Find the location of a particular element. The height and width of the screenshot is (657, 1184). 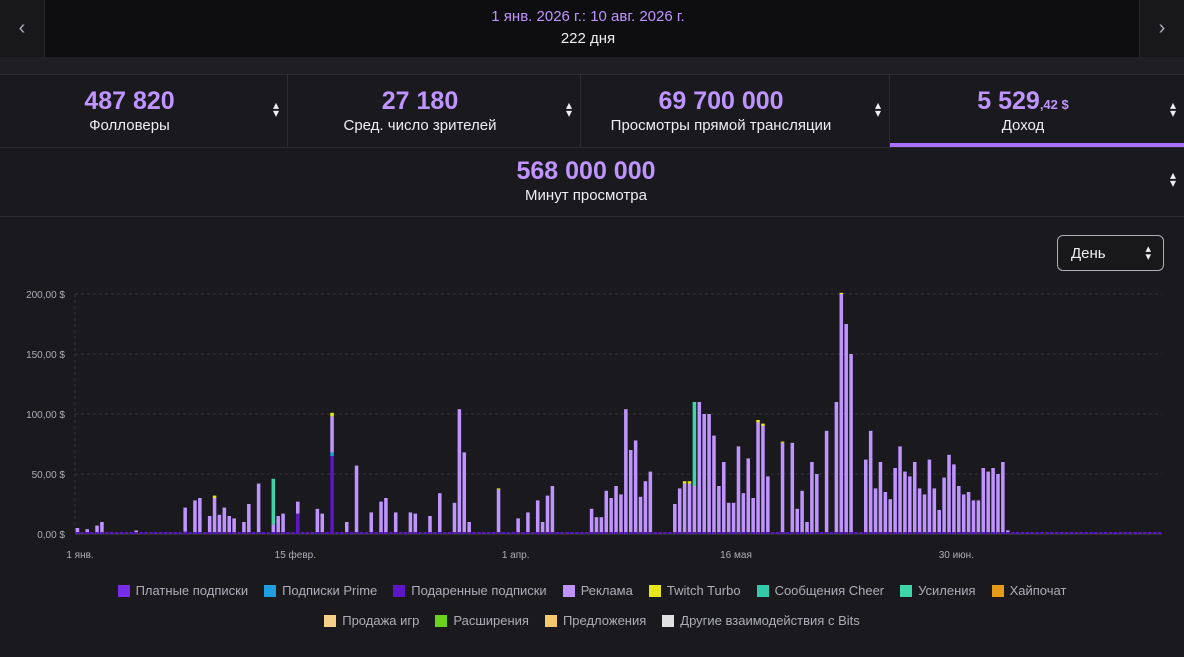

legend-item: Другие взаимодействия с Bits is located at coordinates (761, 620).